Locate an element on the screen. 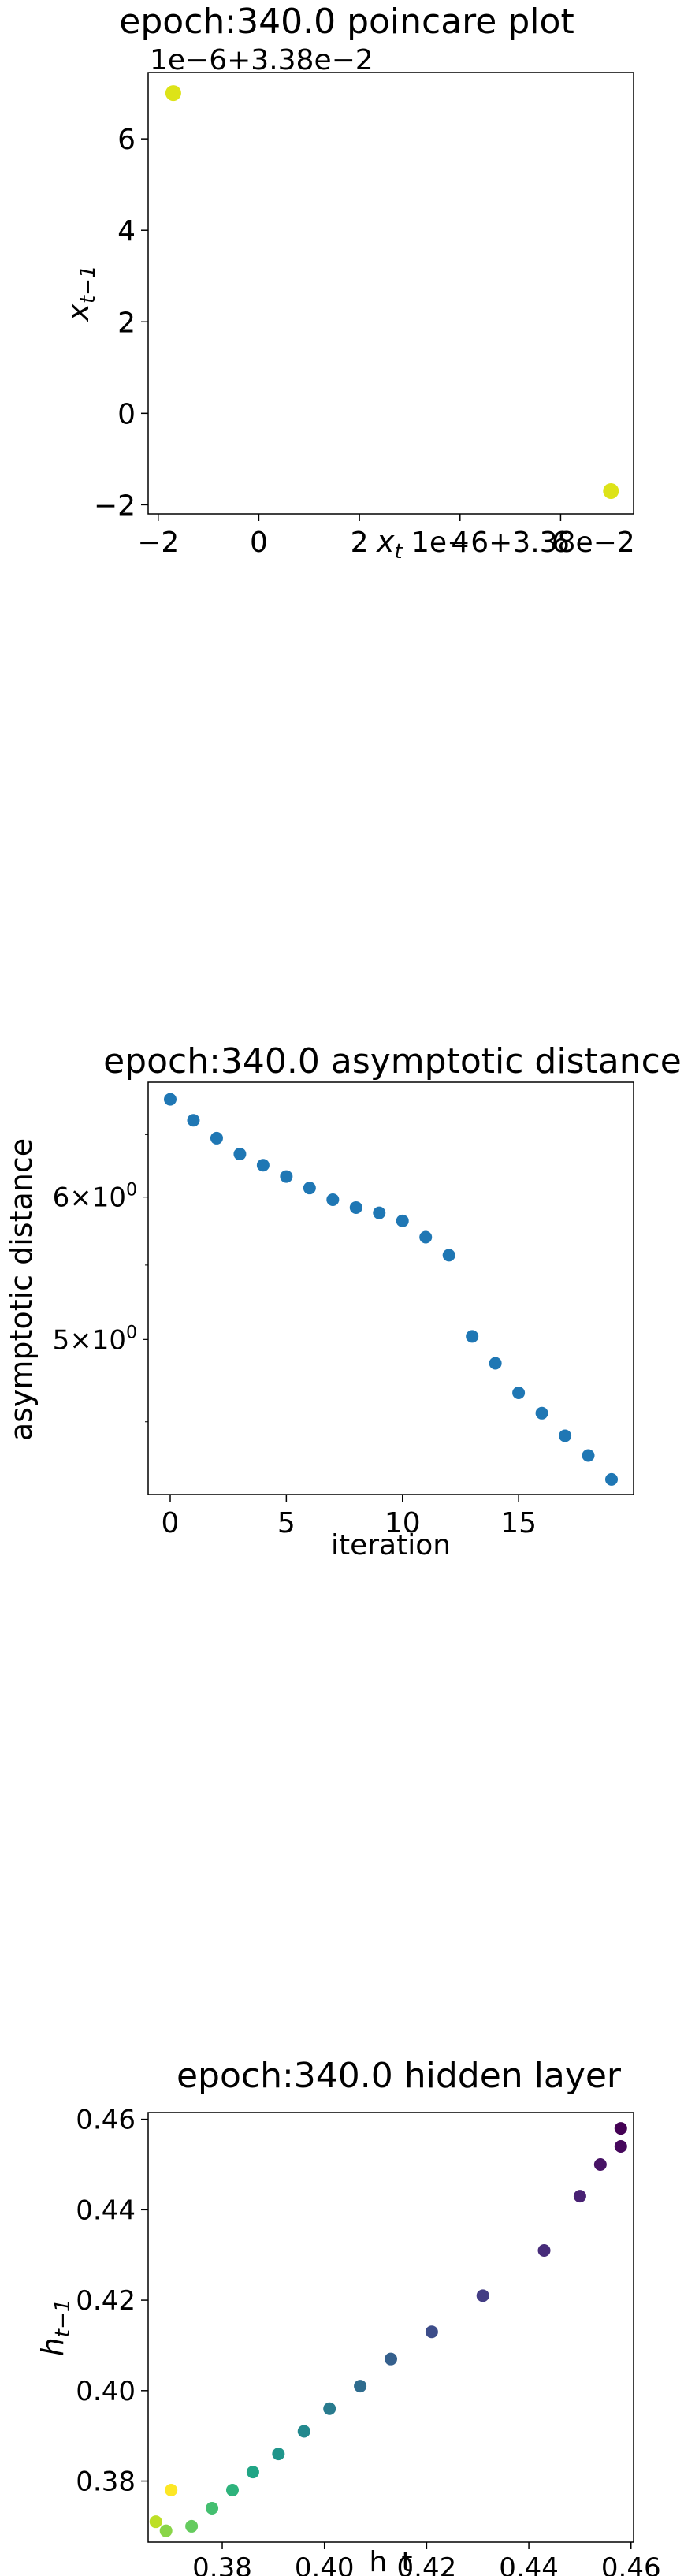 This screenshot has width=684, height=2576. hidden-x-tick-label: 0.46 is located at coordinates (631, 2564).